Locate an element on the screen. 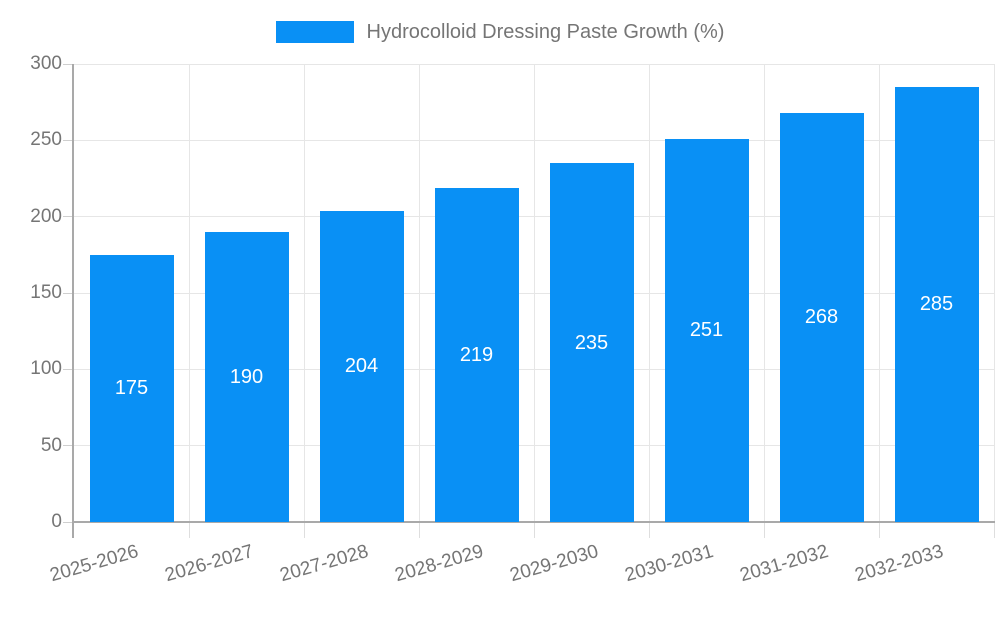 The image size is (1000, 623). y-axis-tick-label: 150 is located at coordinates (46, 292).